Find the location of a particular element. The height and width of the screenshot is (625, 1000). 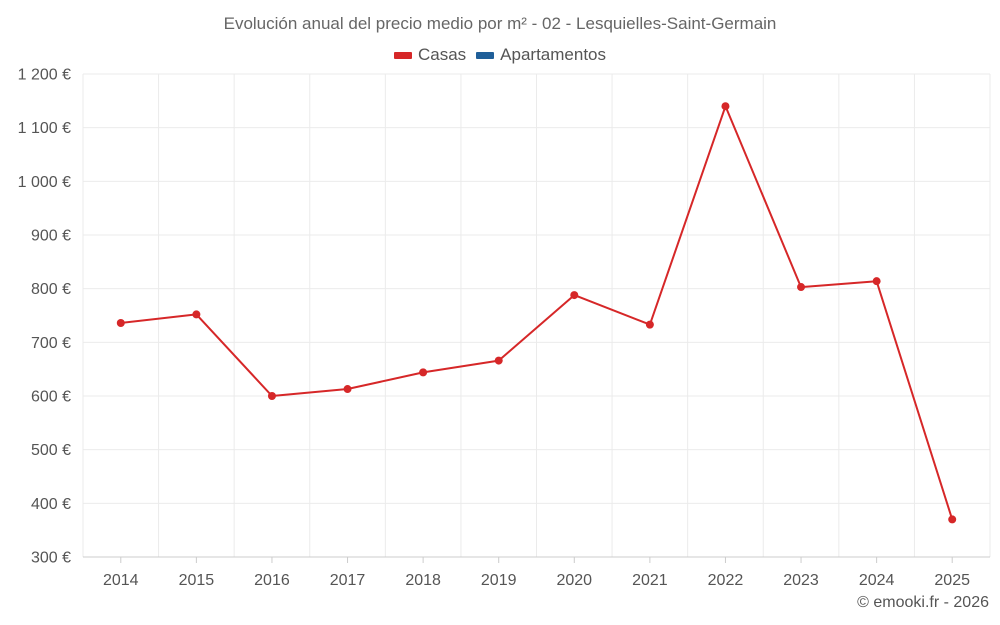

legend-item-casas: Casas is located at coordinates (430, 55).